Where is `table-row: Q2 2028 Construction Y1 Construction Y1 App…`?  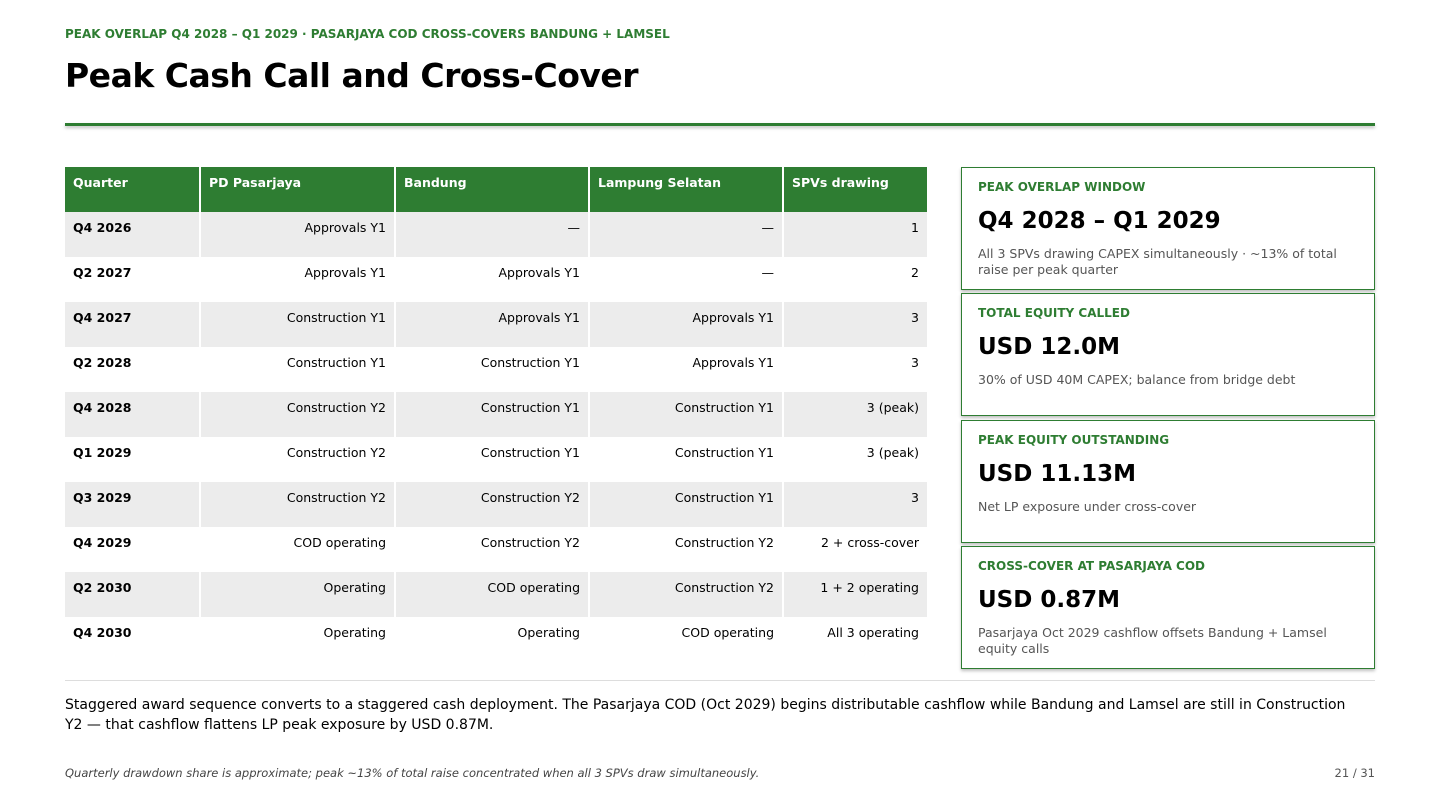
table-row: Q2 2028 Construction Y1 Construction Y1 App… is located at coordinates (497, 369).